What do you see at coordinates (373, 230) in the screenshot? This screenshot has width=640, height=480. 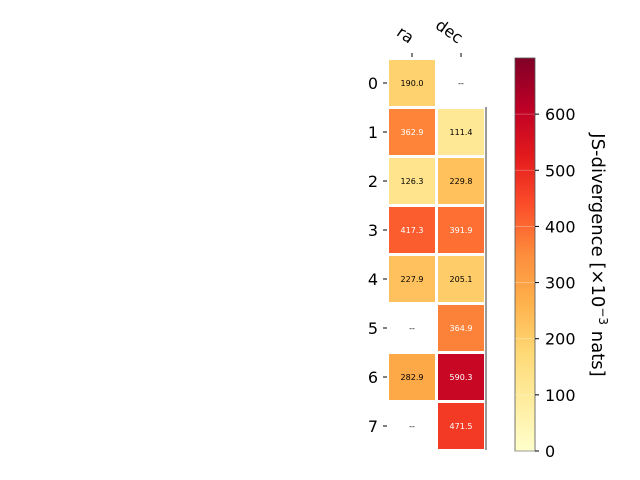 I see `row-label: 3` at bounding box center [373, 230].